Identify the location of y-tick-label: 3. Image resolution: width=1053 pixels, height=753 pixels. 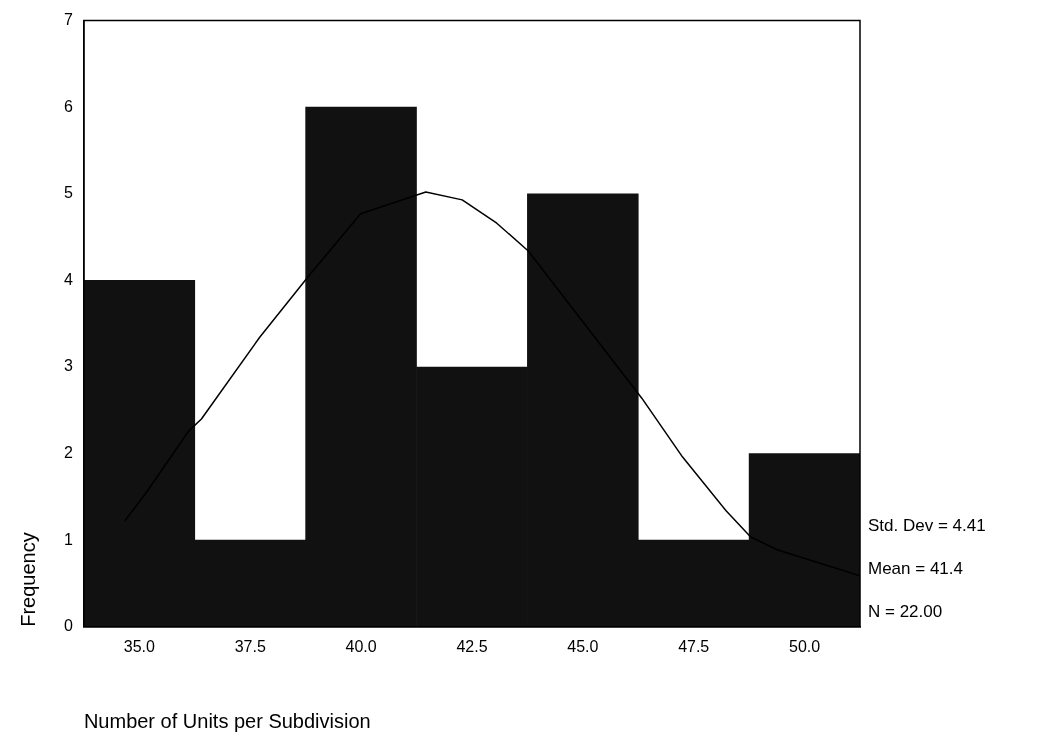
(68, 366).